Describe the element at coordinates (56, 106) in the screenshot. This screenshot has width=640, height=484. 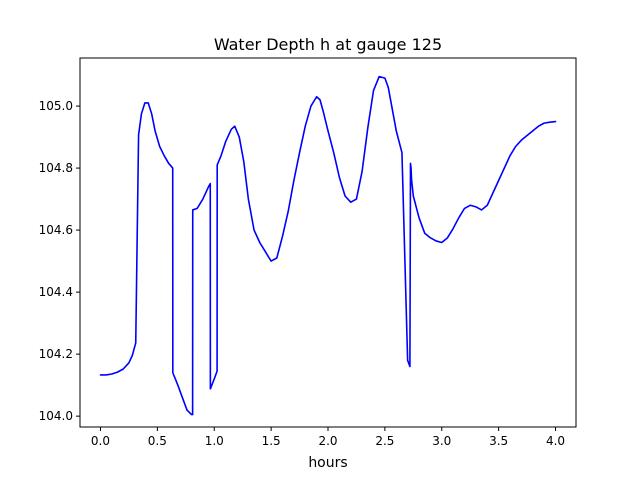
I see `y-tick-label: 105.0` at that location.